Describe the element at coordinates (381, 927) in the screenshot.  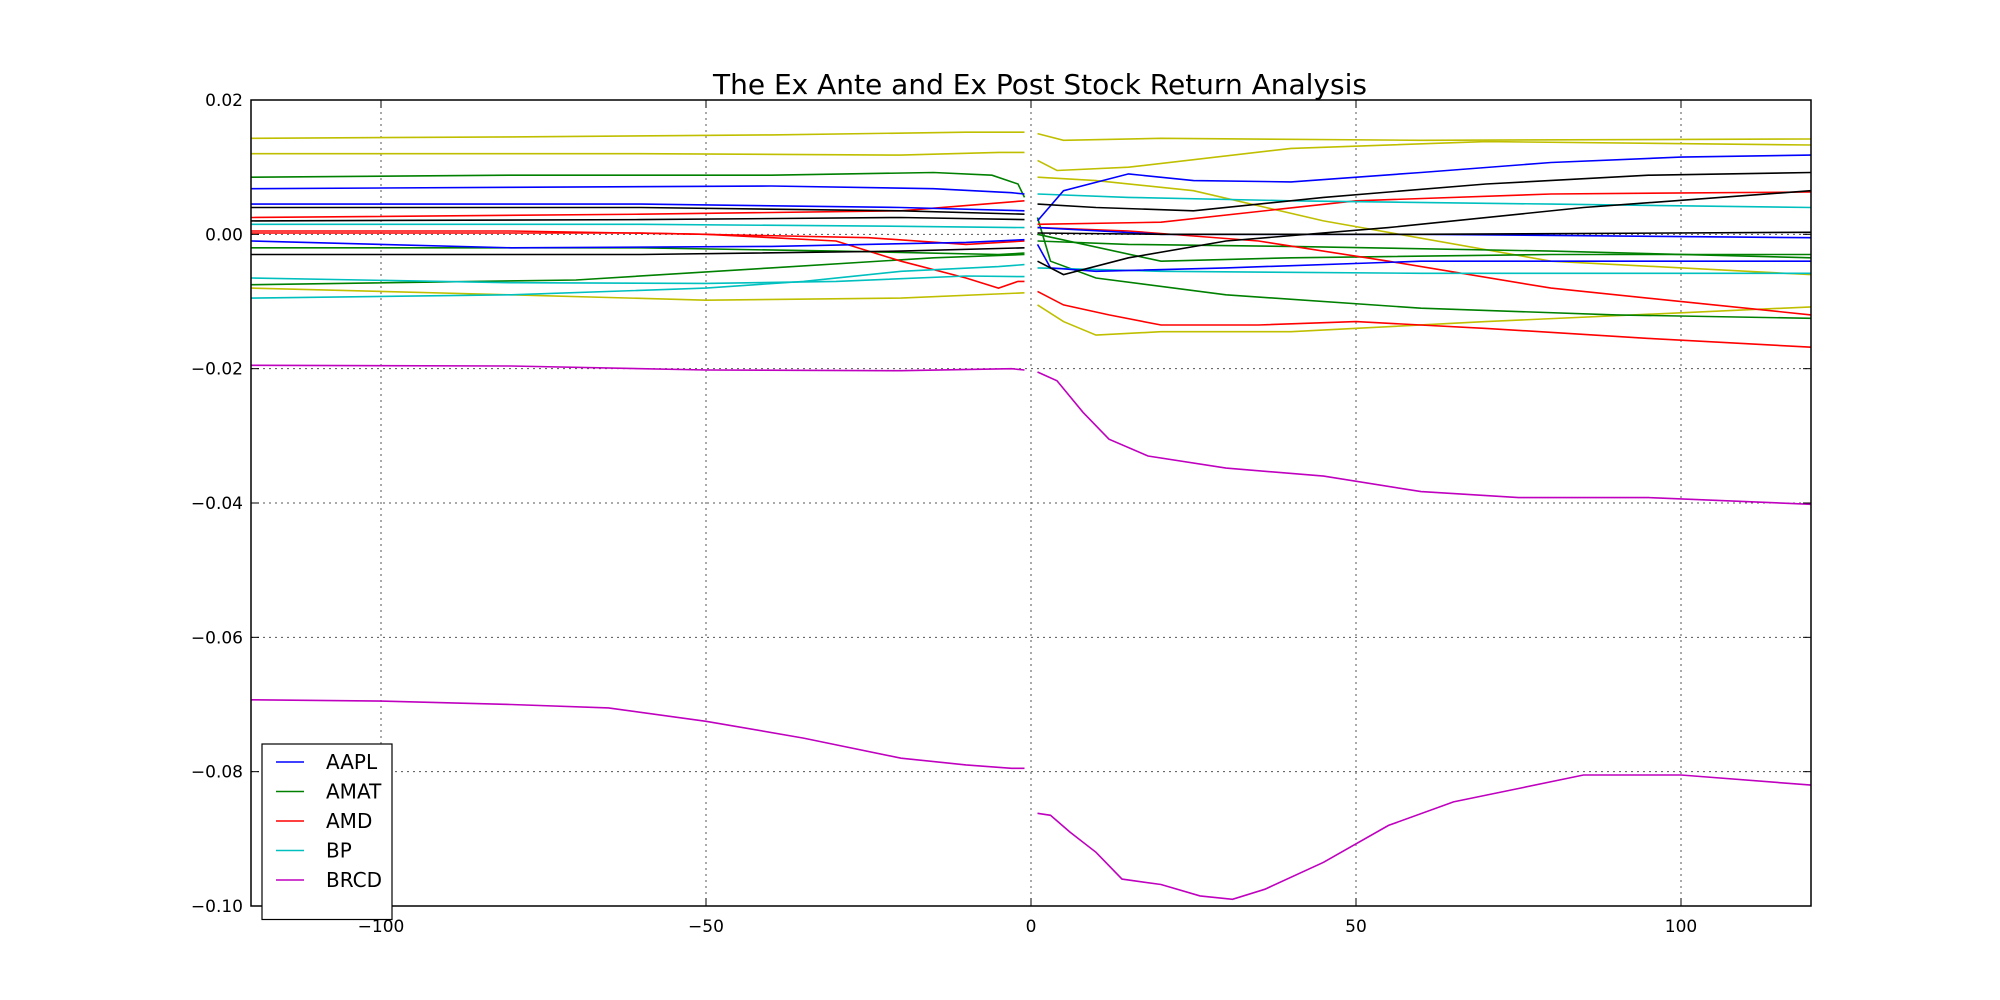
I see `x-tick-label: −100` at that location.